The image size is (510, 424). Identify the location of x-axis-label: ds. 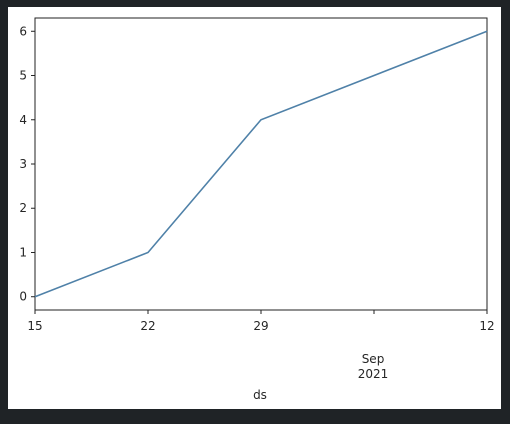
(260, 395).